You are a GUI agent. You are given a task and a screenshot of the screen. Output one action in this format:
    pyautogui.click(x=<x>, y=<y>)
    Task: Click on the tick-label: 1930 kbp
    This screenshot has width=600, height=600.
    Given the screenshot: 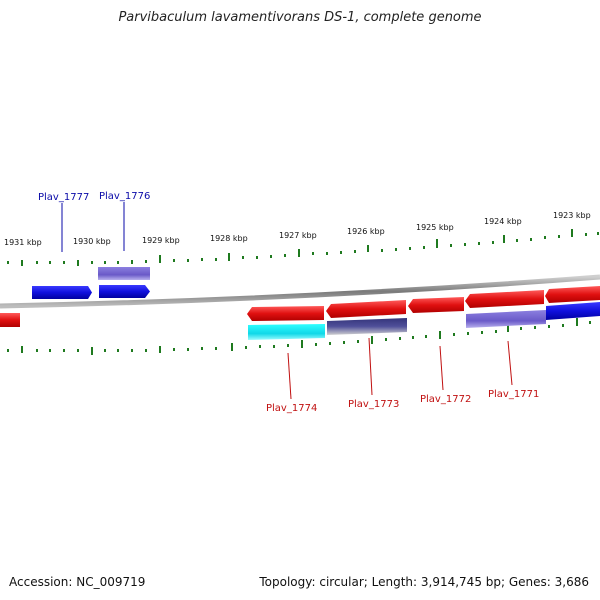 What is the action you would take?
    pyautogui.click(x=92, y=241)
    